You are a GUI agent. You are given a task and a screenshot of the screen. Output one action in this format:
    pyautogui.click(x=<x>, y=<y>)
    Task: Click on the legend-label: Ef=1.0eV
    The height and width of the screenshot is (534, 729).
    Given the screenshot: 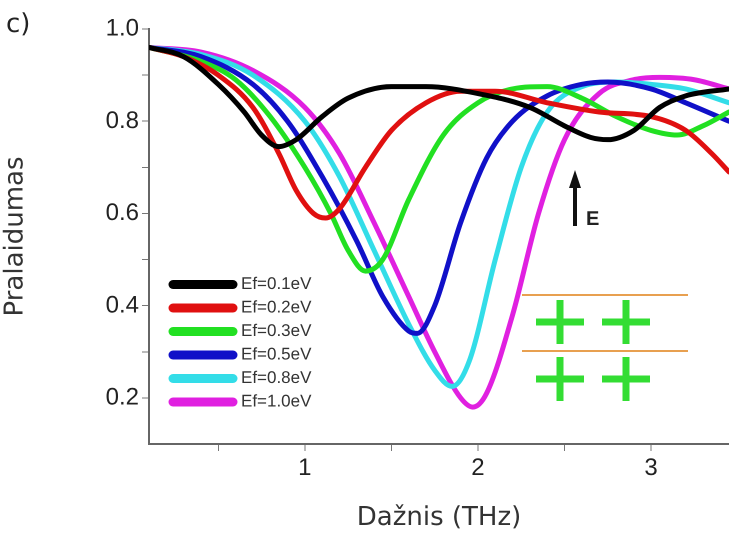 What is the action you would take?
    pyautogui.click(x=276, y=401)
    